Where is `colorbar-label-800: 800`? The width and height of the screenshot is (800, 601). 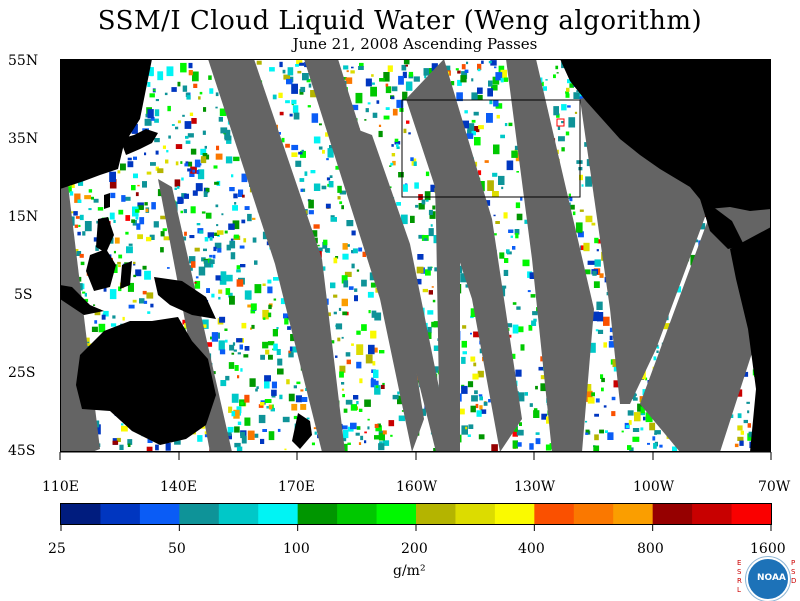 colorbar-label-800: 800 is located at coordinates (650, 549).